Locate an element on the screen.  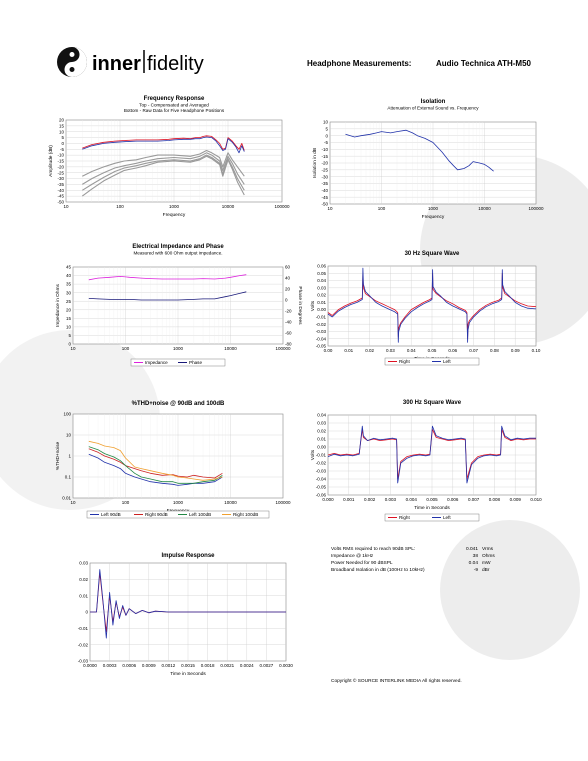
x-tick-label: 0.01 is located at coordinates (348, 350).